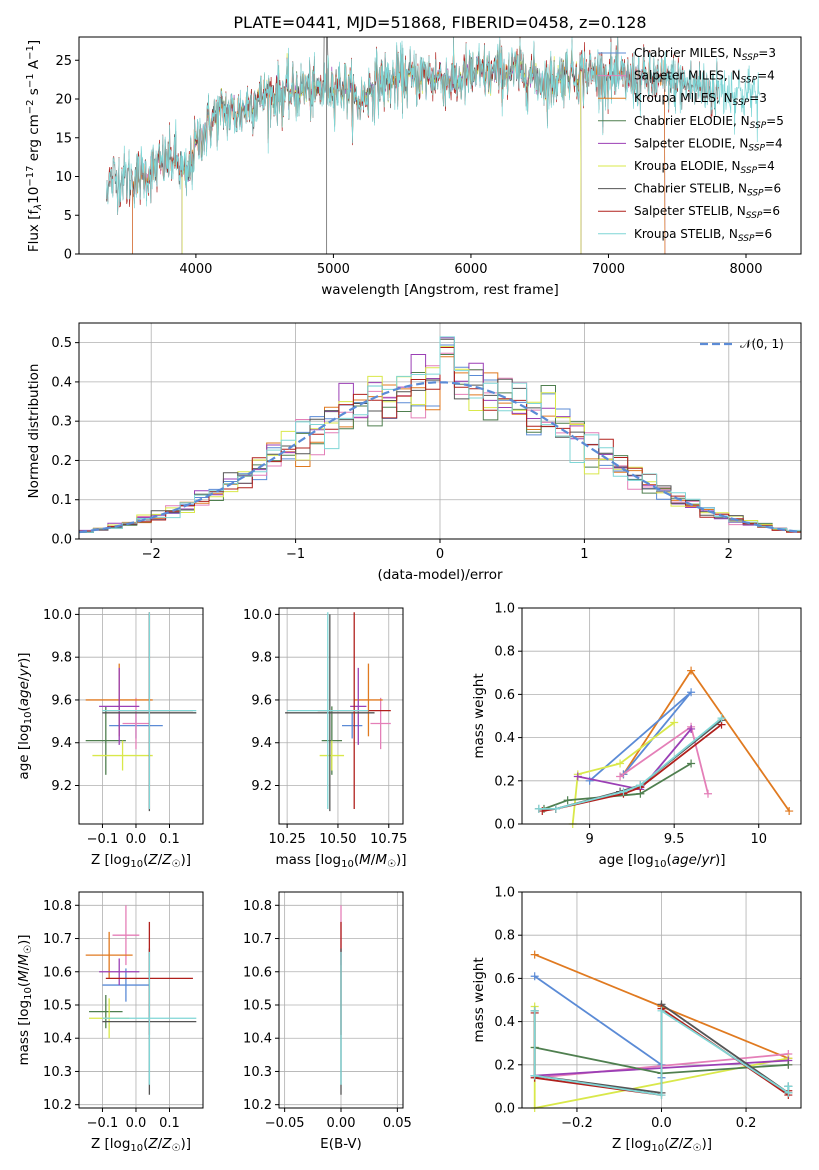 The image size is (819, 1170). Describe the element at coordinates (708, 793) in the screenshot. I see `p5-marker-salpeter-miles` at that location.